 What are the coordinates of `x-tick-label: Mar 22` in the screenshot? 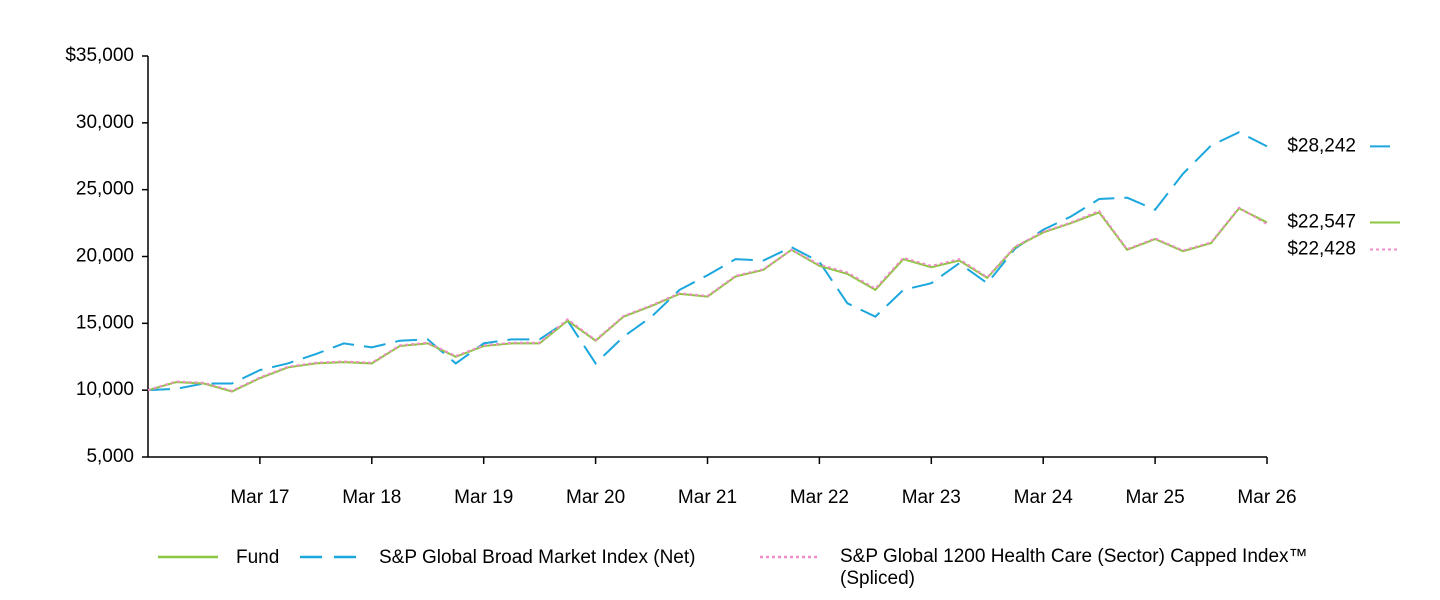 It's located at (819, 497).